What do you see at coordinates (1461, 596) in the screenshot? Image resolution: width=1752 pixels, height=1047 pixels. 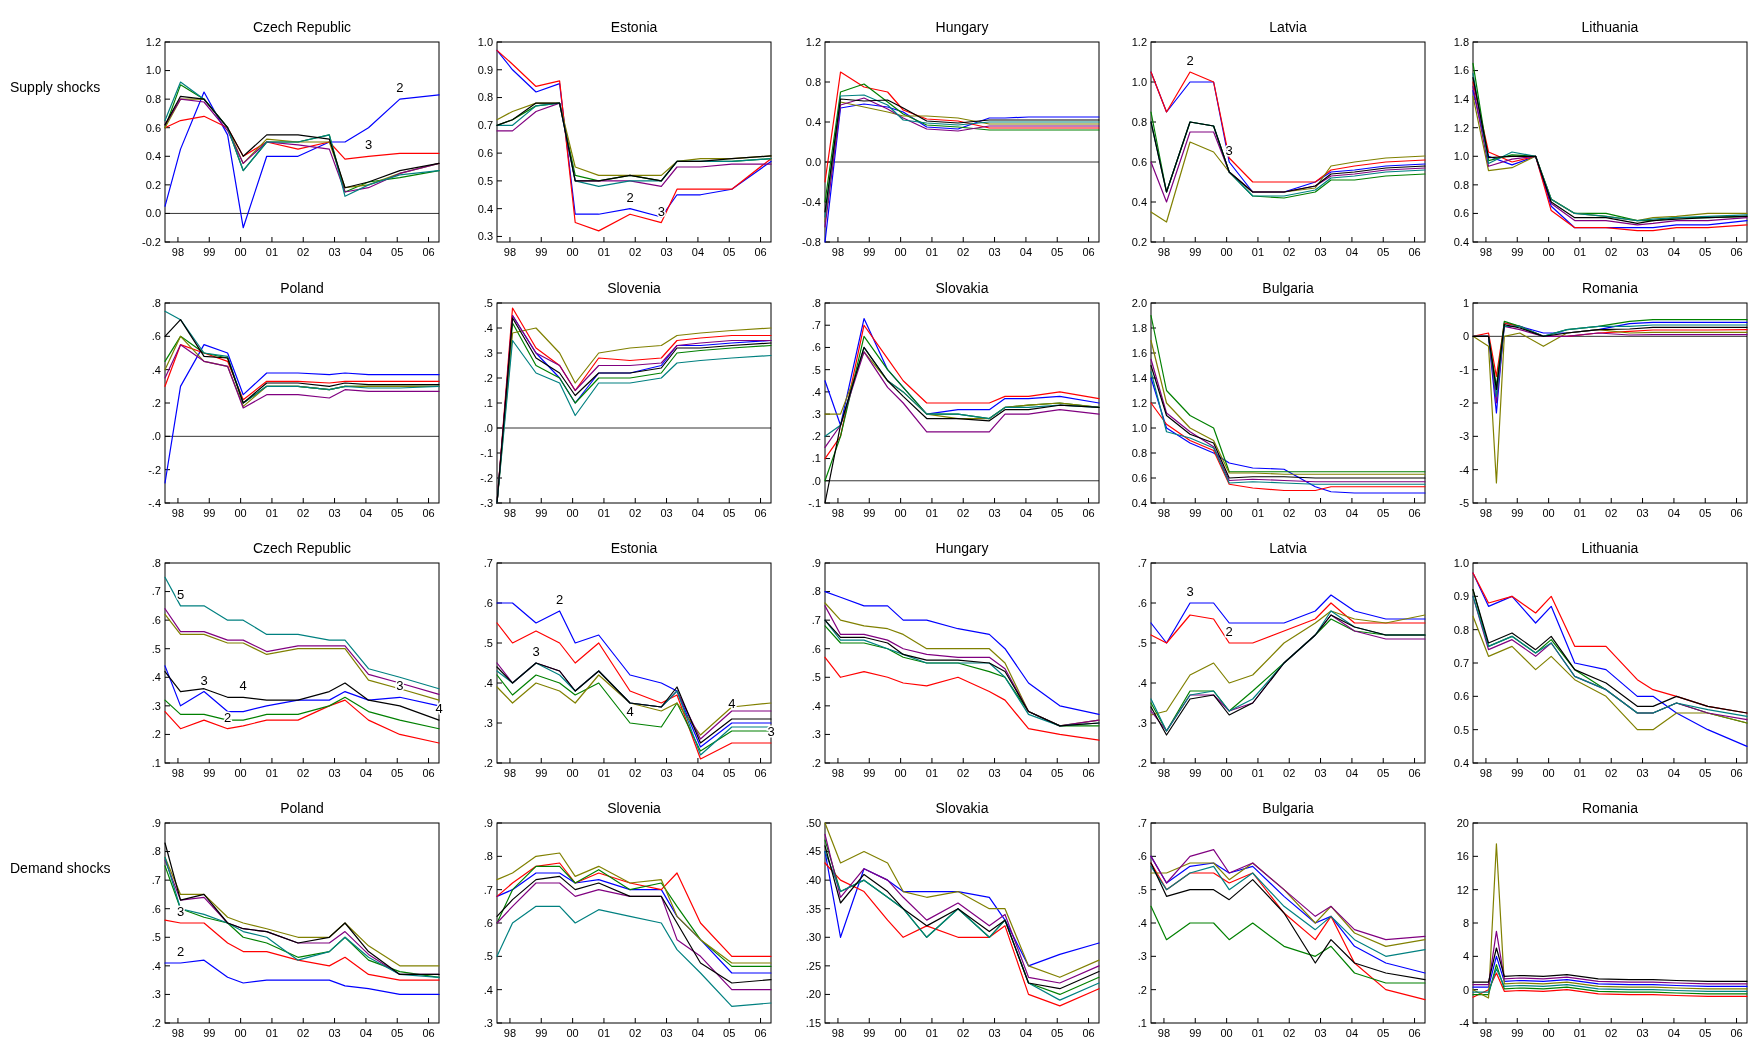 I see `y-tick-label: 0.9` at bounding box center [1461, 596].